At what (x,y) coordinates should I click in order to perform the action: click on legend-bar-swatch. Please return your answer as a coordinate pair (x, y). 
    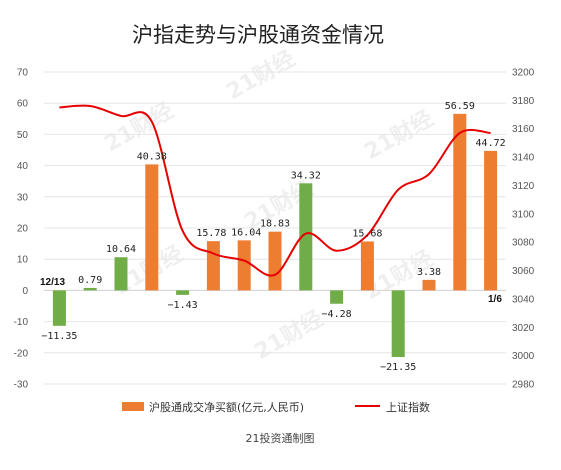
    Looking at the image, I should click on (133, 406).